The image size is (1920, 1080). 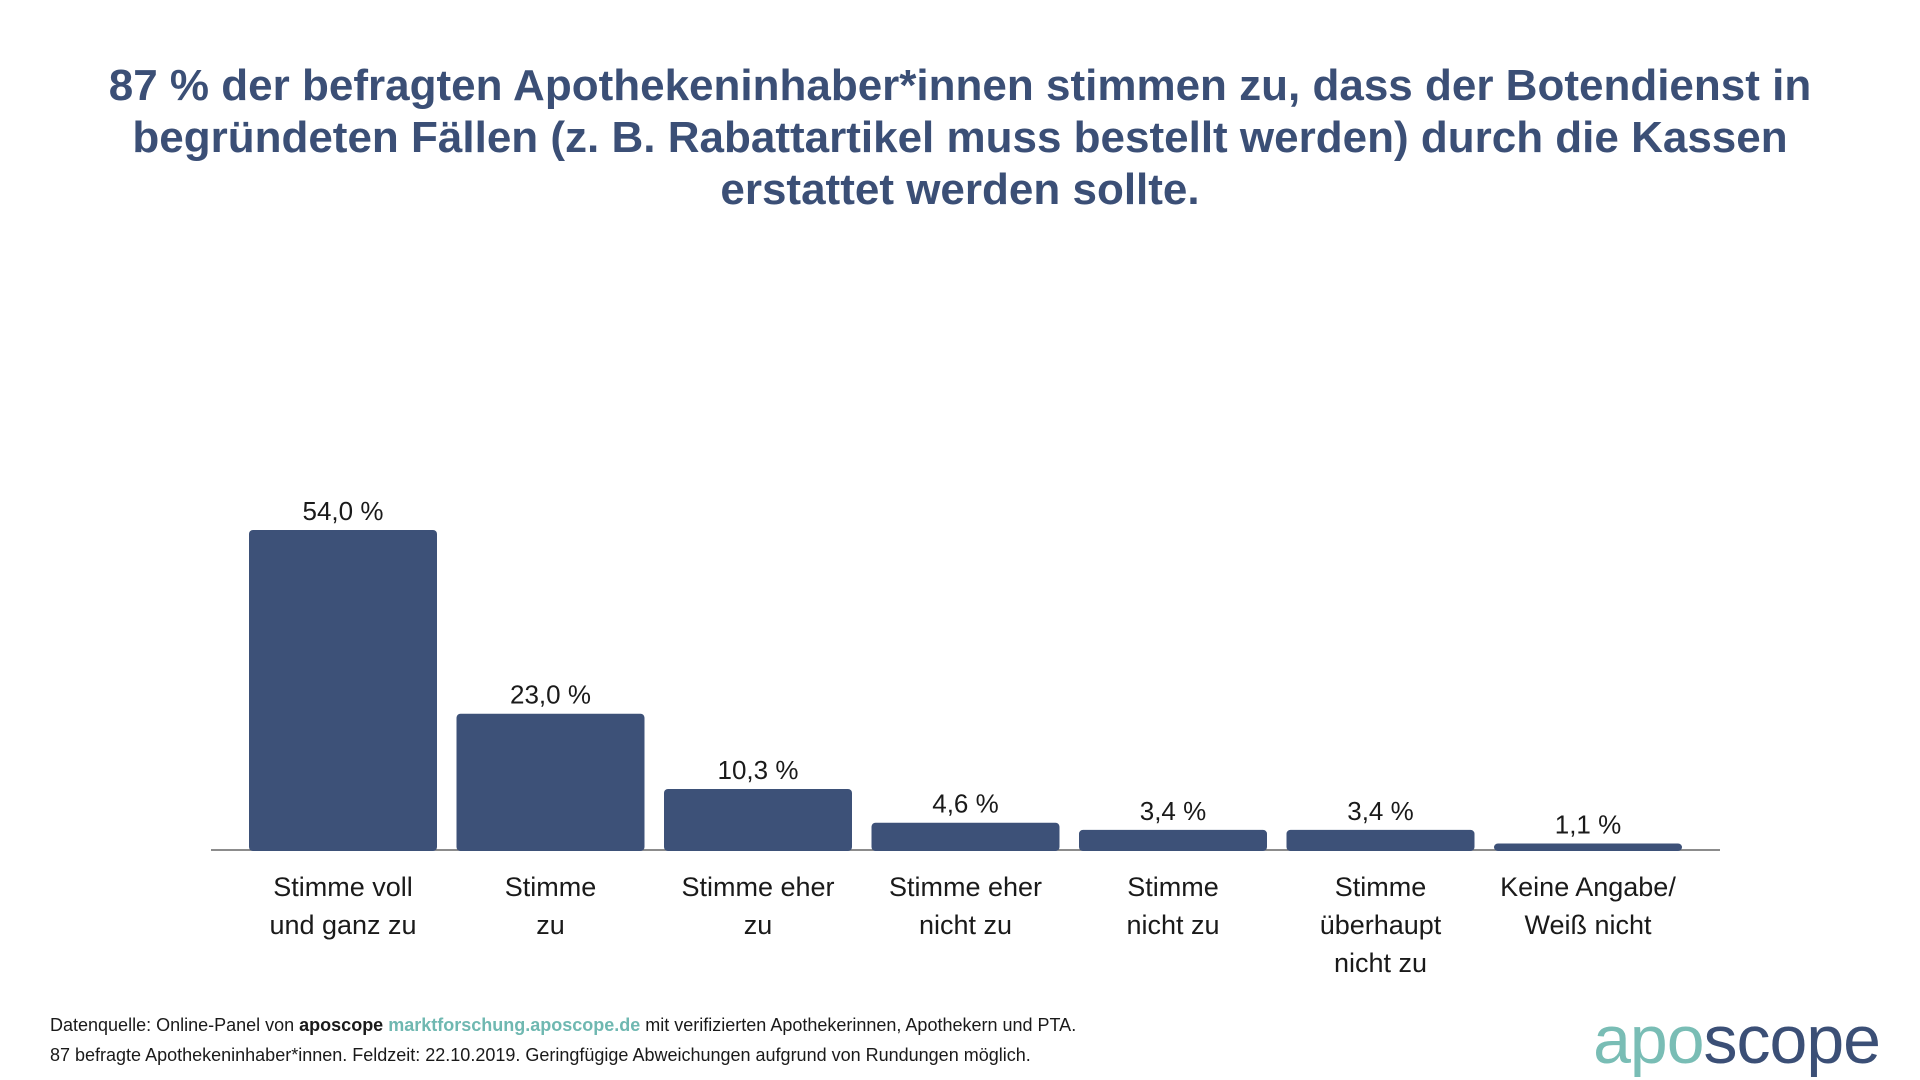 I want to click on bar-value-label-4: 3,4 %, so click(x=1173, y=811).